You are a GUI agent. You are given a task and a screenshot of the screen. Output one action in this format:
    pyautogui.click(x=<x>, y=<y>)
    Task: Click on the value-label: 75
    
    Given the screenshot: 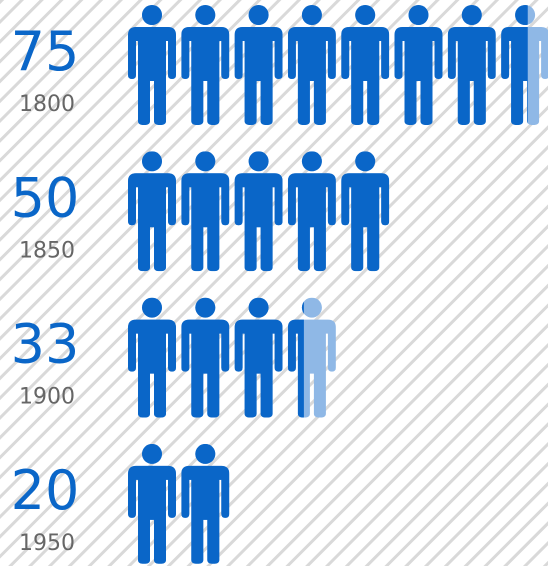 What is the action you would take?
    pyautogui.click(x=45, y=51)
    